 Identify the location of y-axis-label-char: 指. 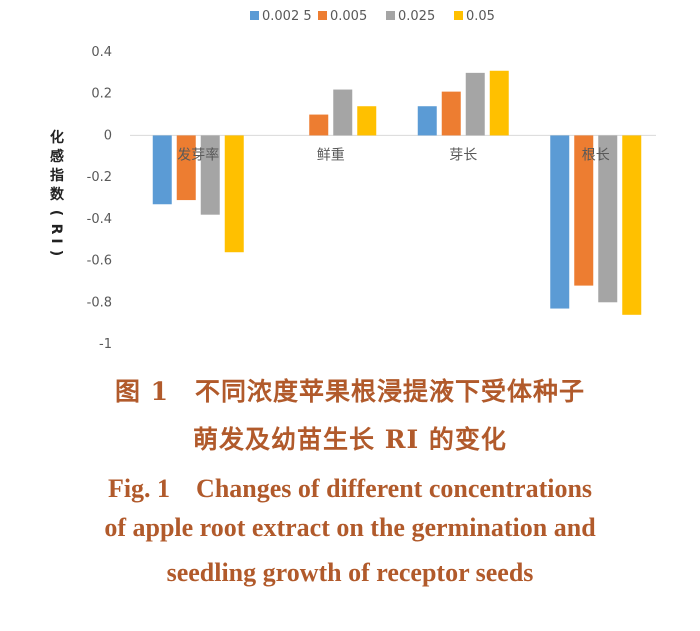
(57, 175).